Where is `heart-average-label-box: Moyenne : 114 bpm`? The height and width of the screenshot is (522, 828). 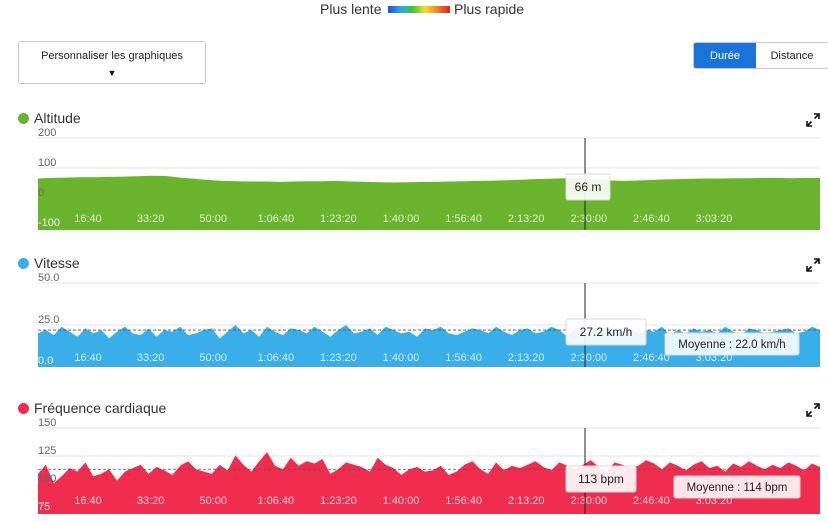
heart-average-label-box: Moyenne : 114 bpm is located at coordinates (737, 487).